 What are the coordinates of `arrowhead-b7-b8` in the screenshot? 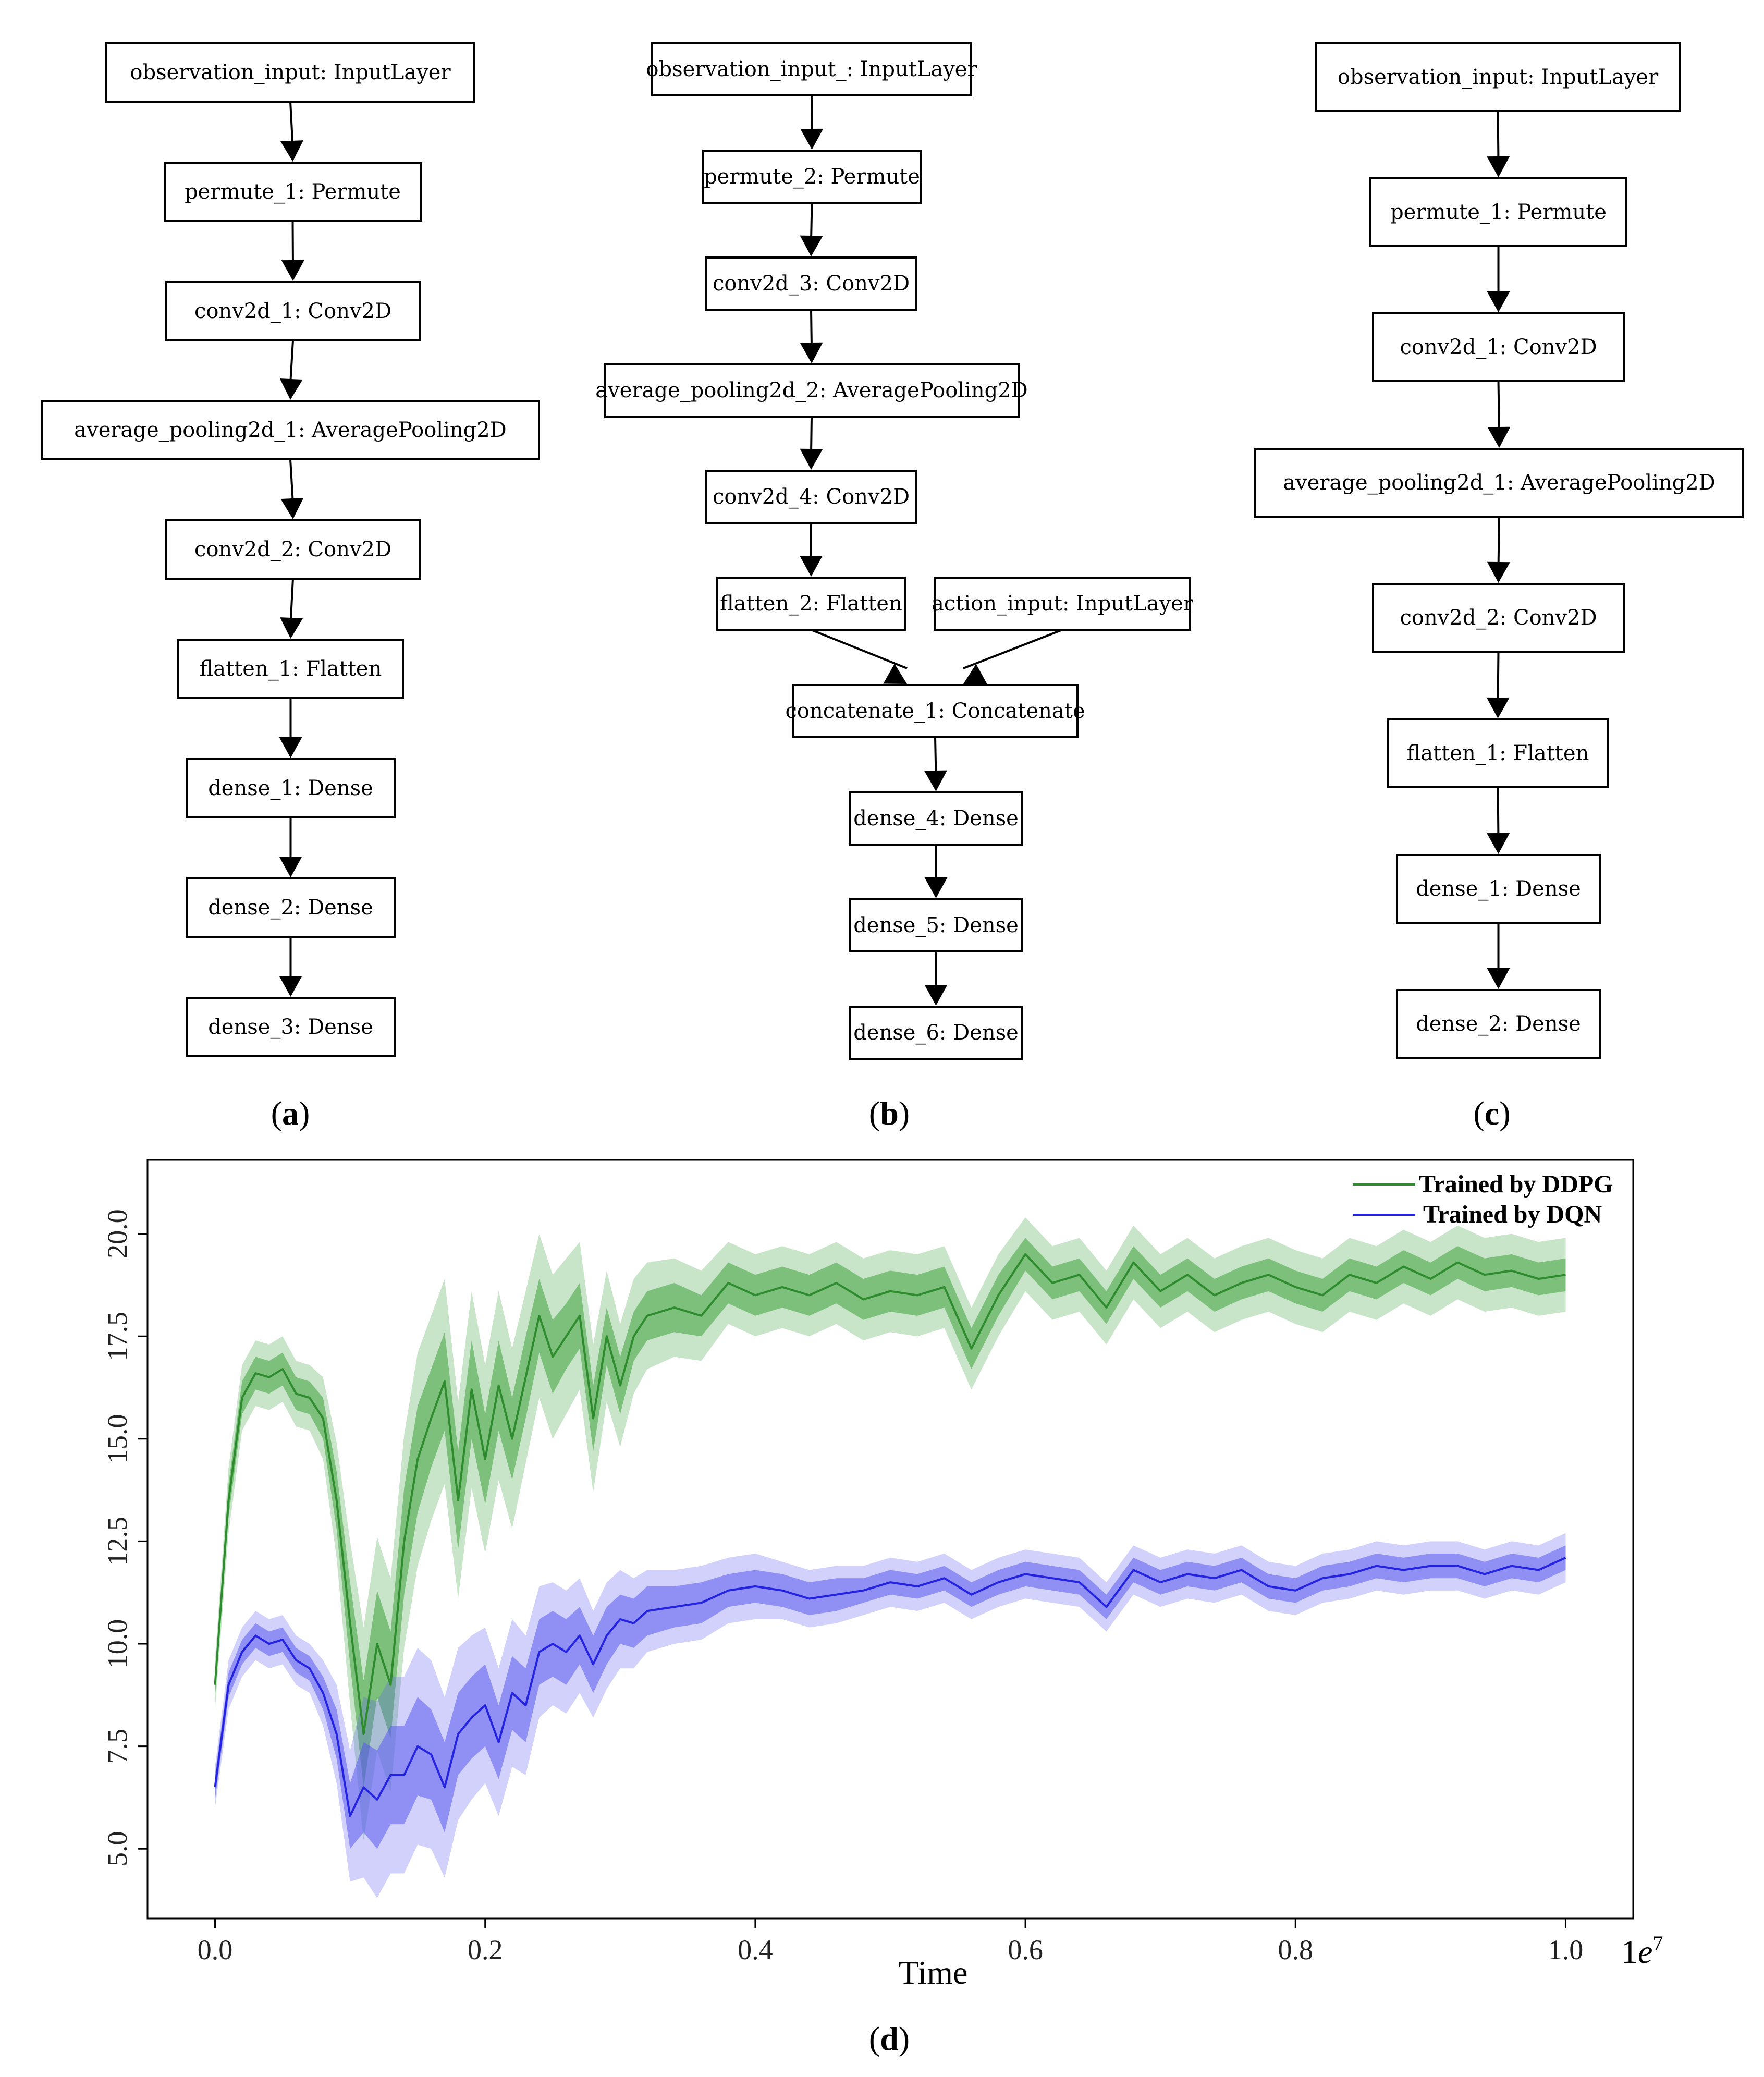 It's located at (975, 674).